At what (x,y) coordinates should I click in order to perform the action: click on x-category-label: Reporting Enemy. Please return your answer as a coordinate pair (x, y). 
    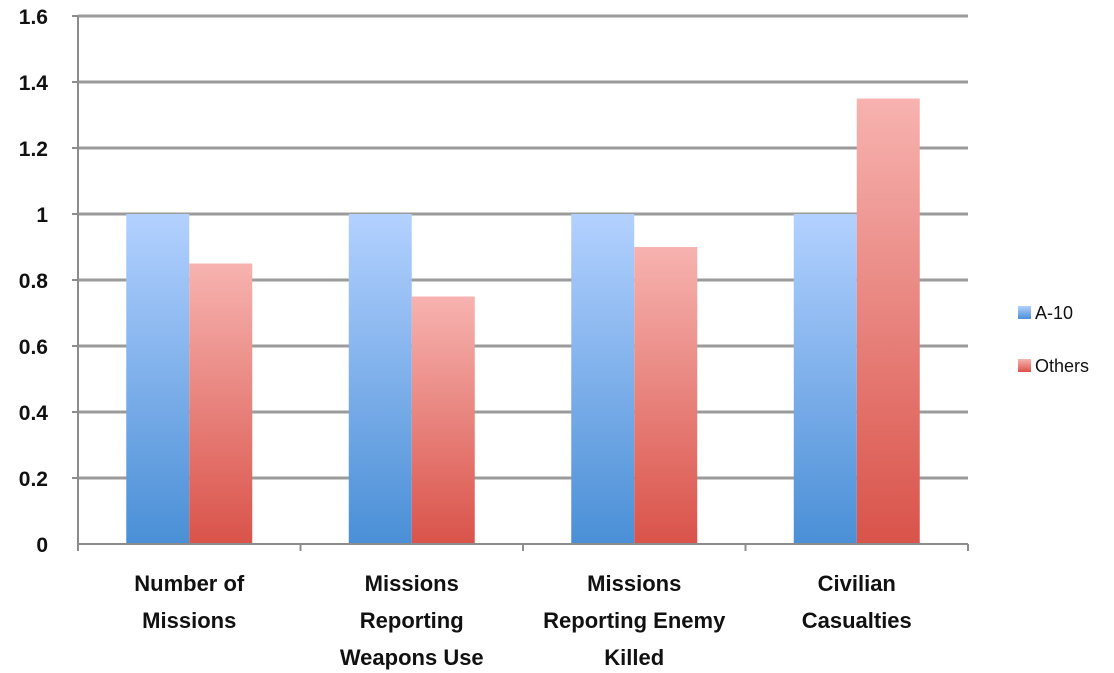
    Looking at the image, I should click on (634, 620).